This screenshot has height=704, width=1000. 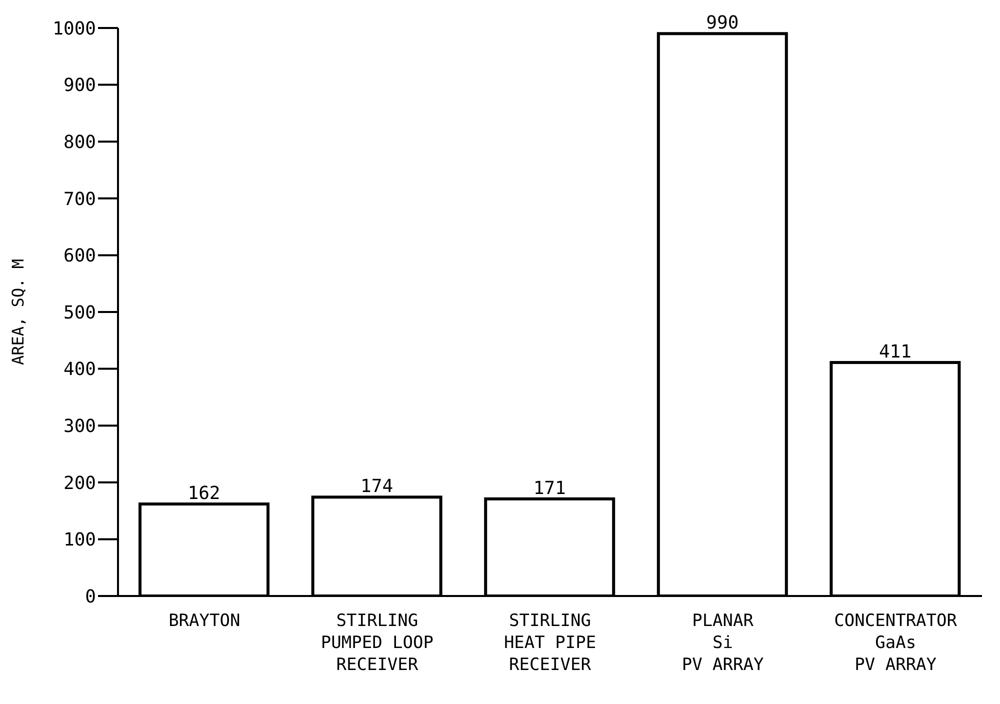 What do you see at coordinates (79, 483) in the screenshot?
I see `y-tick-label: 200` at bounding box center [79, 483].